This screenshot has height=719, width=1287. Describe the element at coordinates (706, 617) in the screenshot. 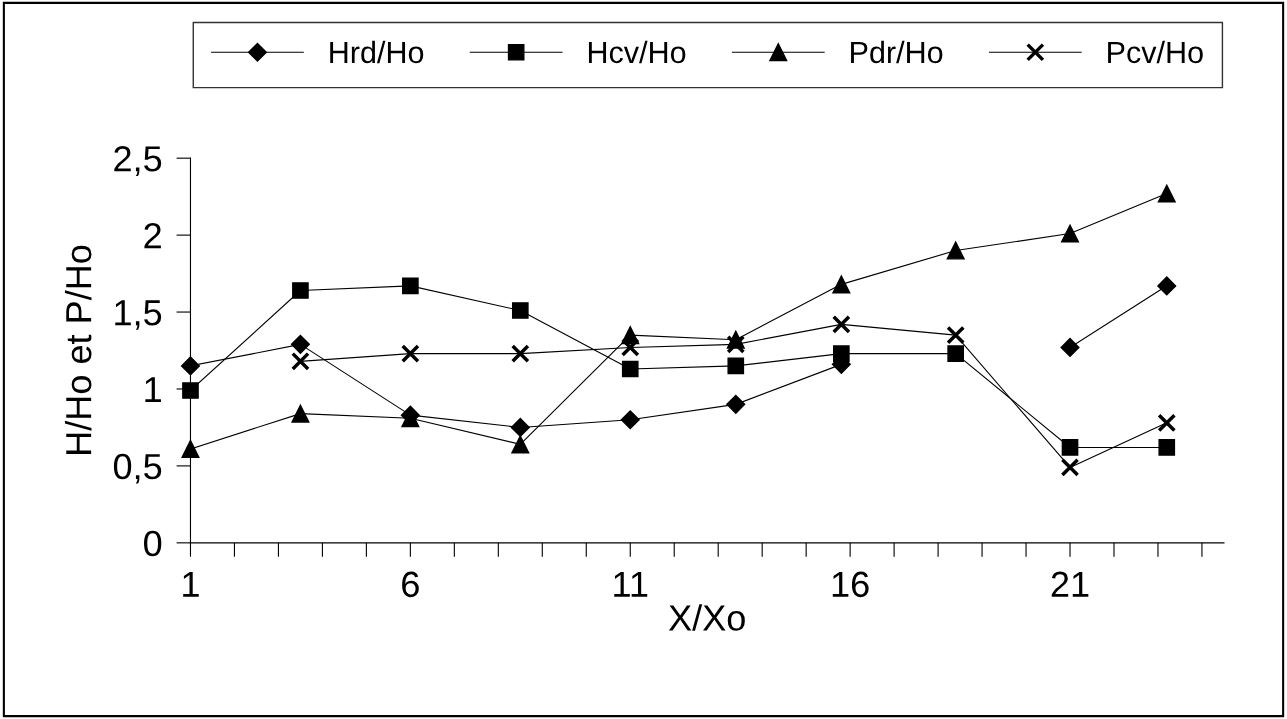

I see `x-axis-title: X/Xo` at that location.